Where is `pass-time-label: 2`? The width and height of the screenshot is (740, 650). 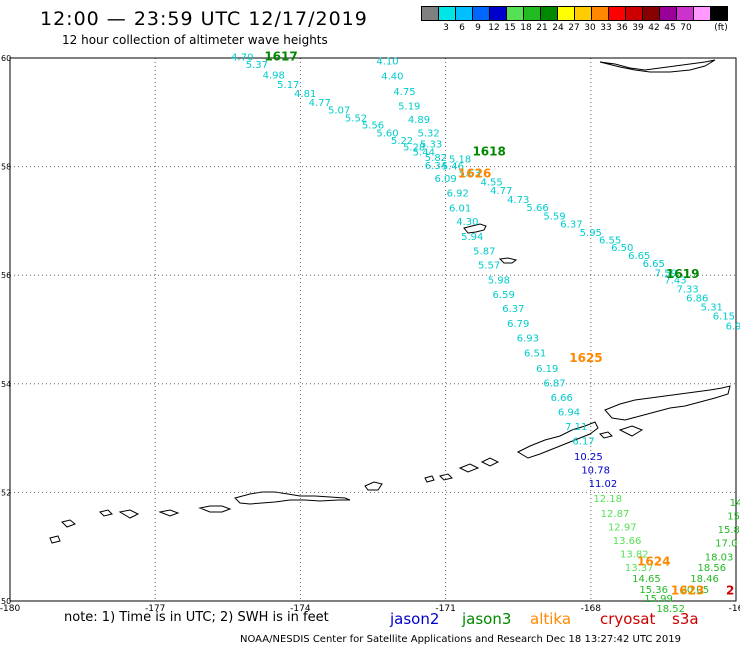 pass-time-label: 2 is located at coordinates (730, 590).